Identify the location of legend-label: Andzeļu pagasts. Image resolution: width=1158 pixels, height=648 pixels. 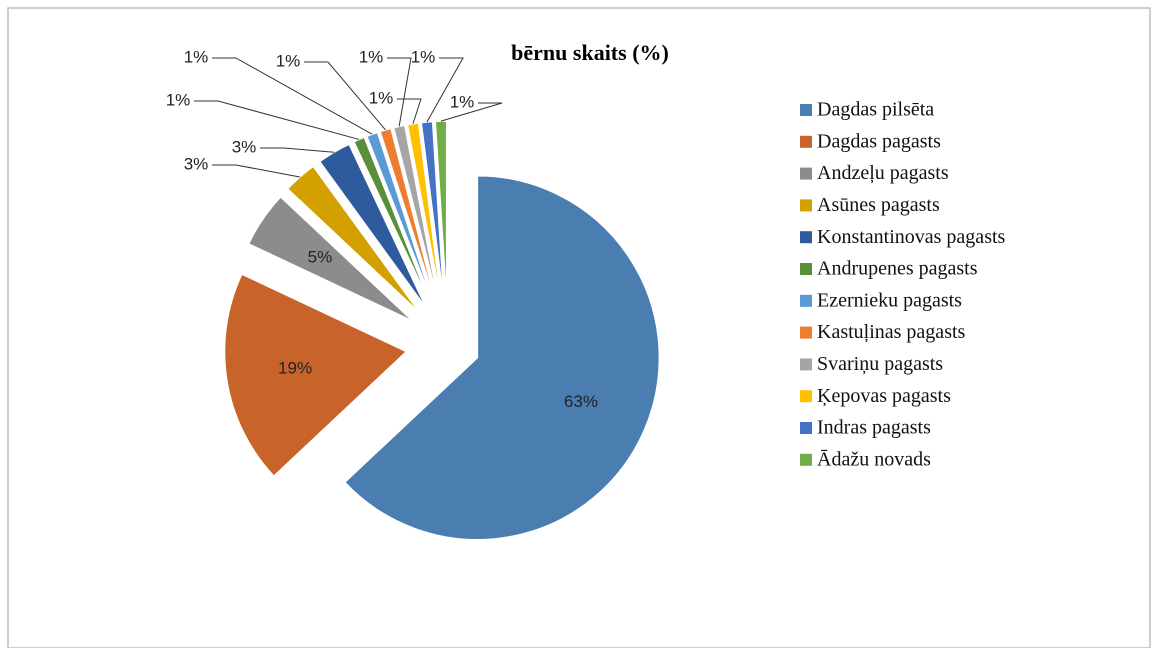
(883, 173).